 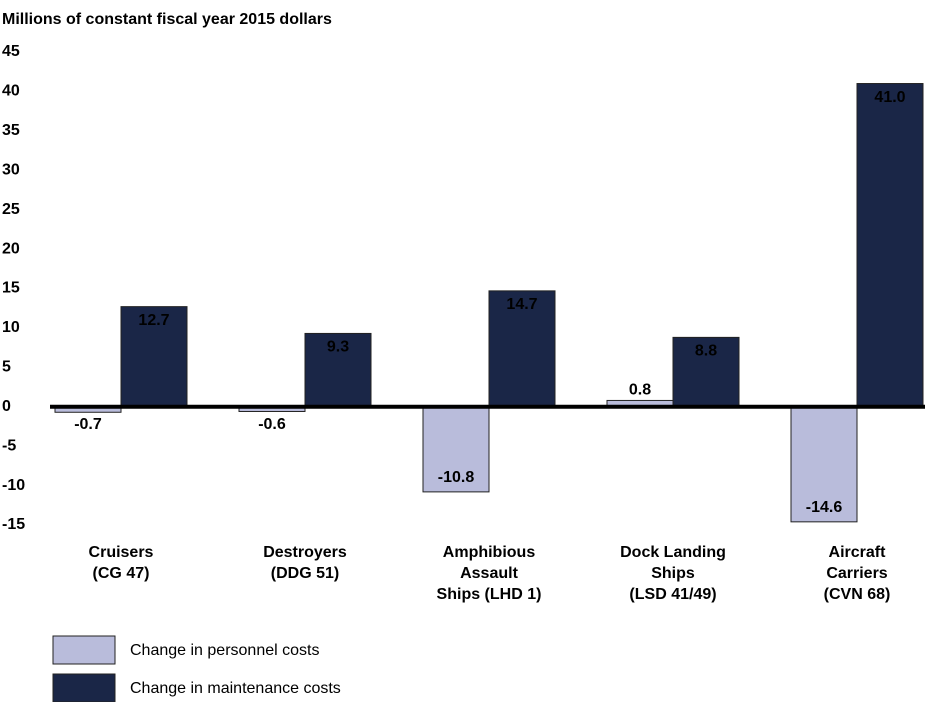 What do you see at coordinates (13, 485) in the screenshot?
I see `y-tick-label: -10` at bounding box center [13, 485].